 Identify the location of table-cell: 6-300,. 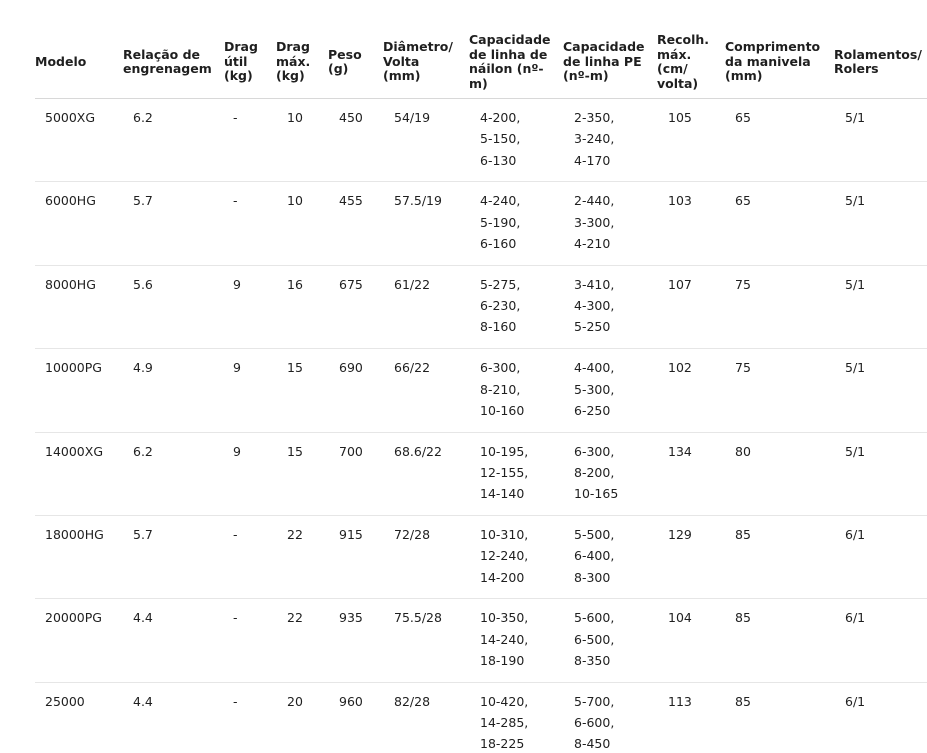
(594, 451).